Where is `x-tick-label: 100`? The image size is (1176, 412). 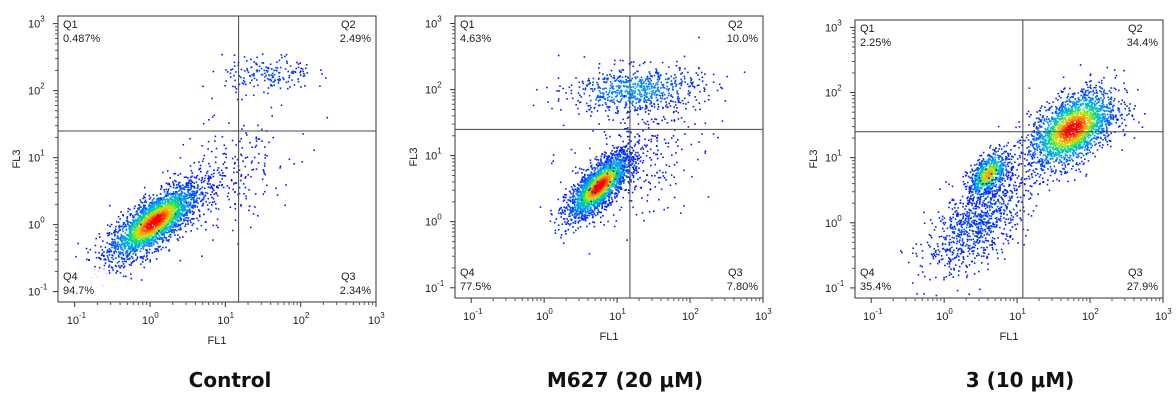
x-tick-label: 100 is located at coordinates (150, 319).